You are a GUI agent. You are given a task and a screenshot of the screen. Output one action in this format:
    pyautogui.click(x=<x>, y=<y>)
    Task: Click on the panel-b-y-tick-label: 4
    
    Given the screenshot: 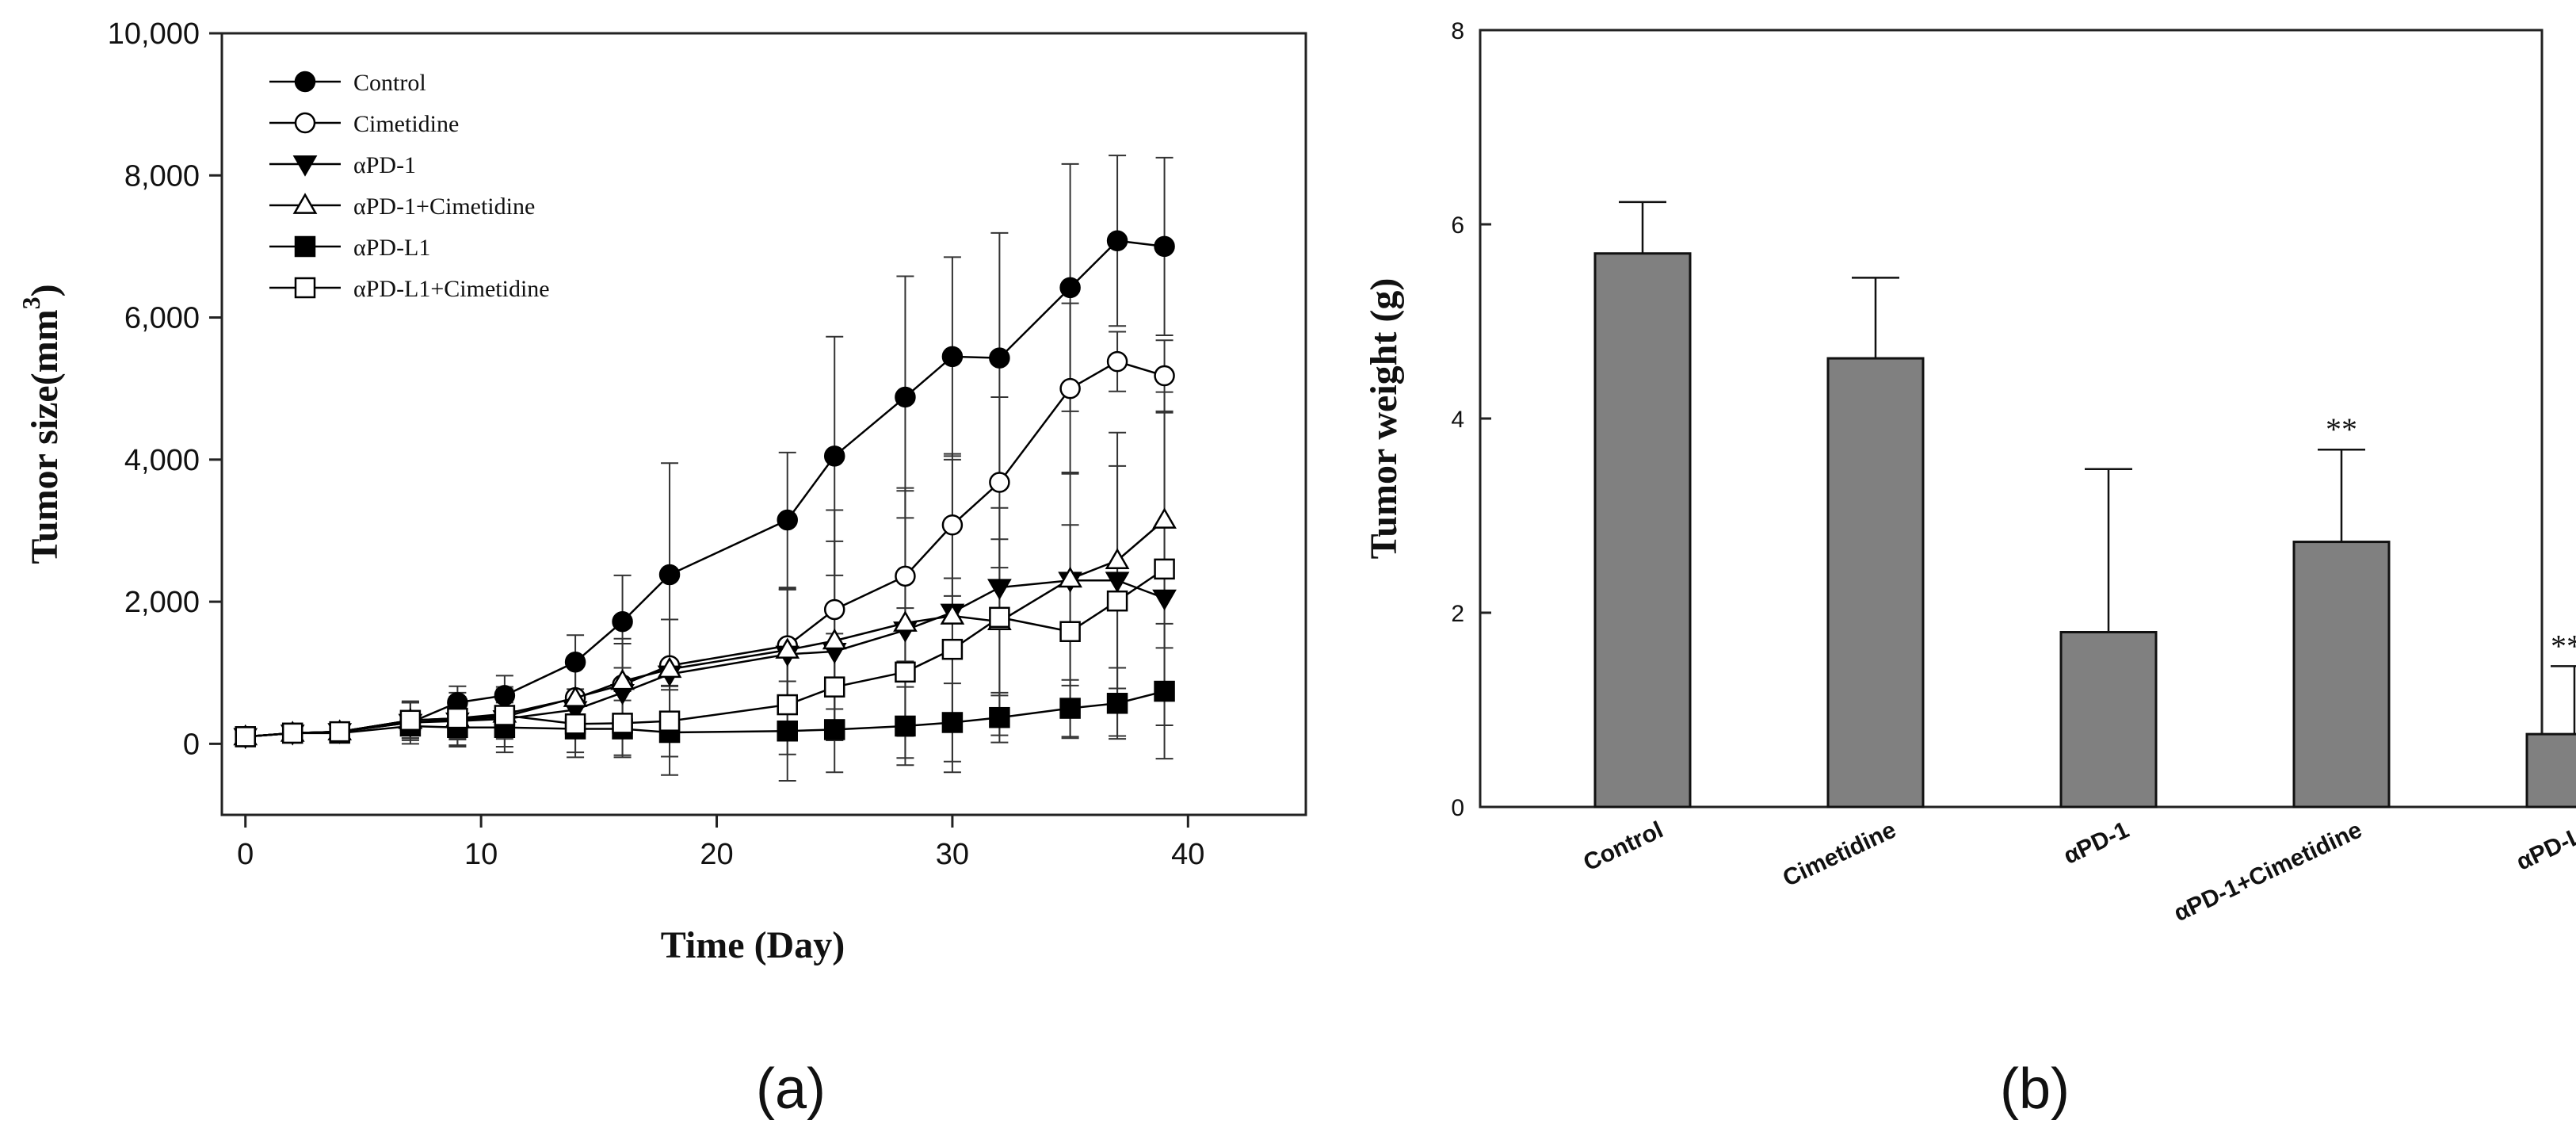 What is the action you would take?
    pyautogui.click(x=1457, y=420)
    